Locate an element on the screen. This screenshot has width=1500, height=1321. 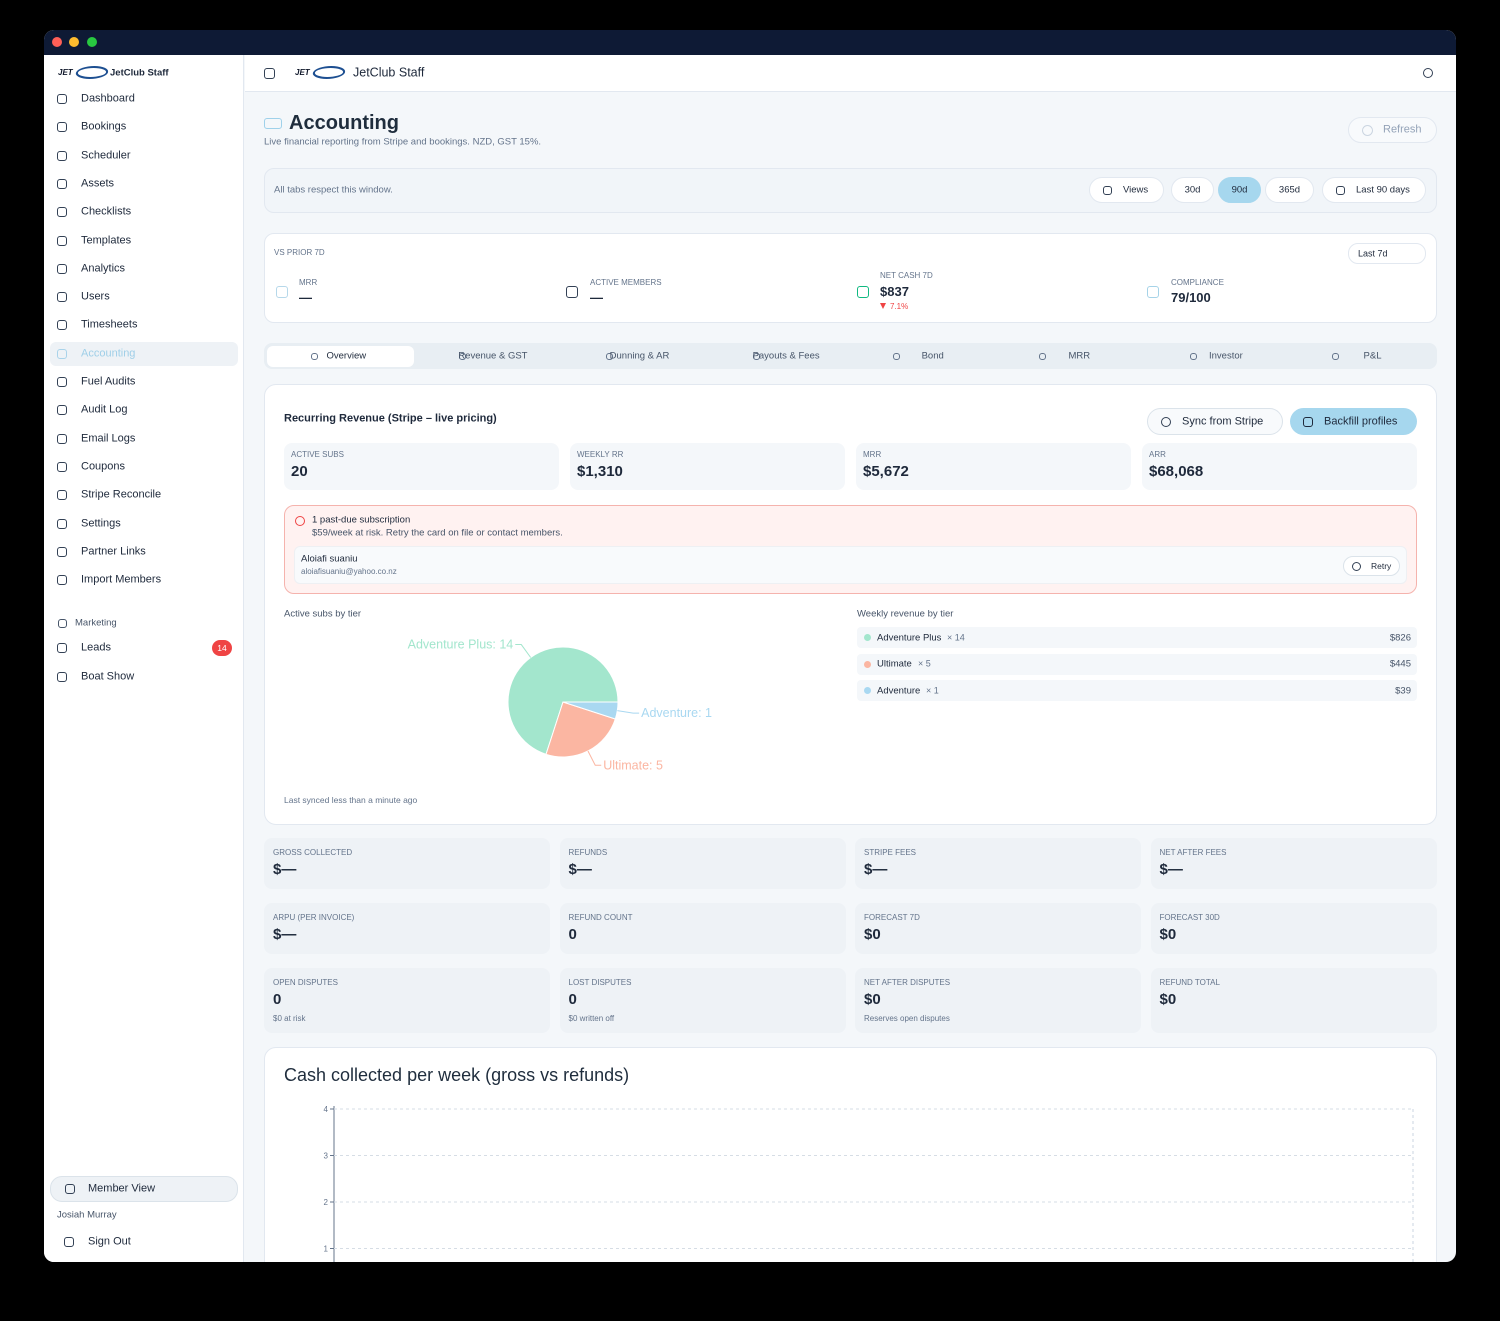
sync-label: Sync from Stripe is located at coordinates (1223, 420).